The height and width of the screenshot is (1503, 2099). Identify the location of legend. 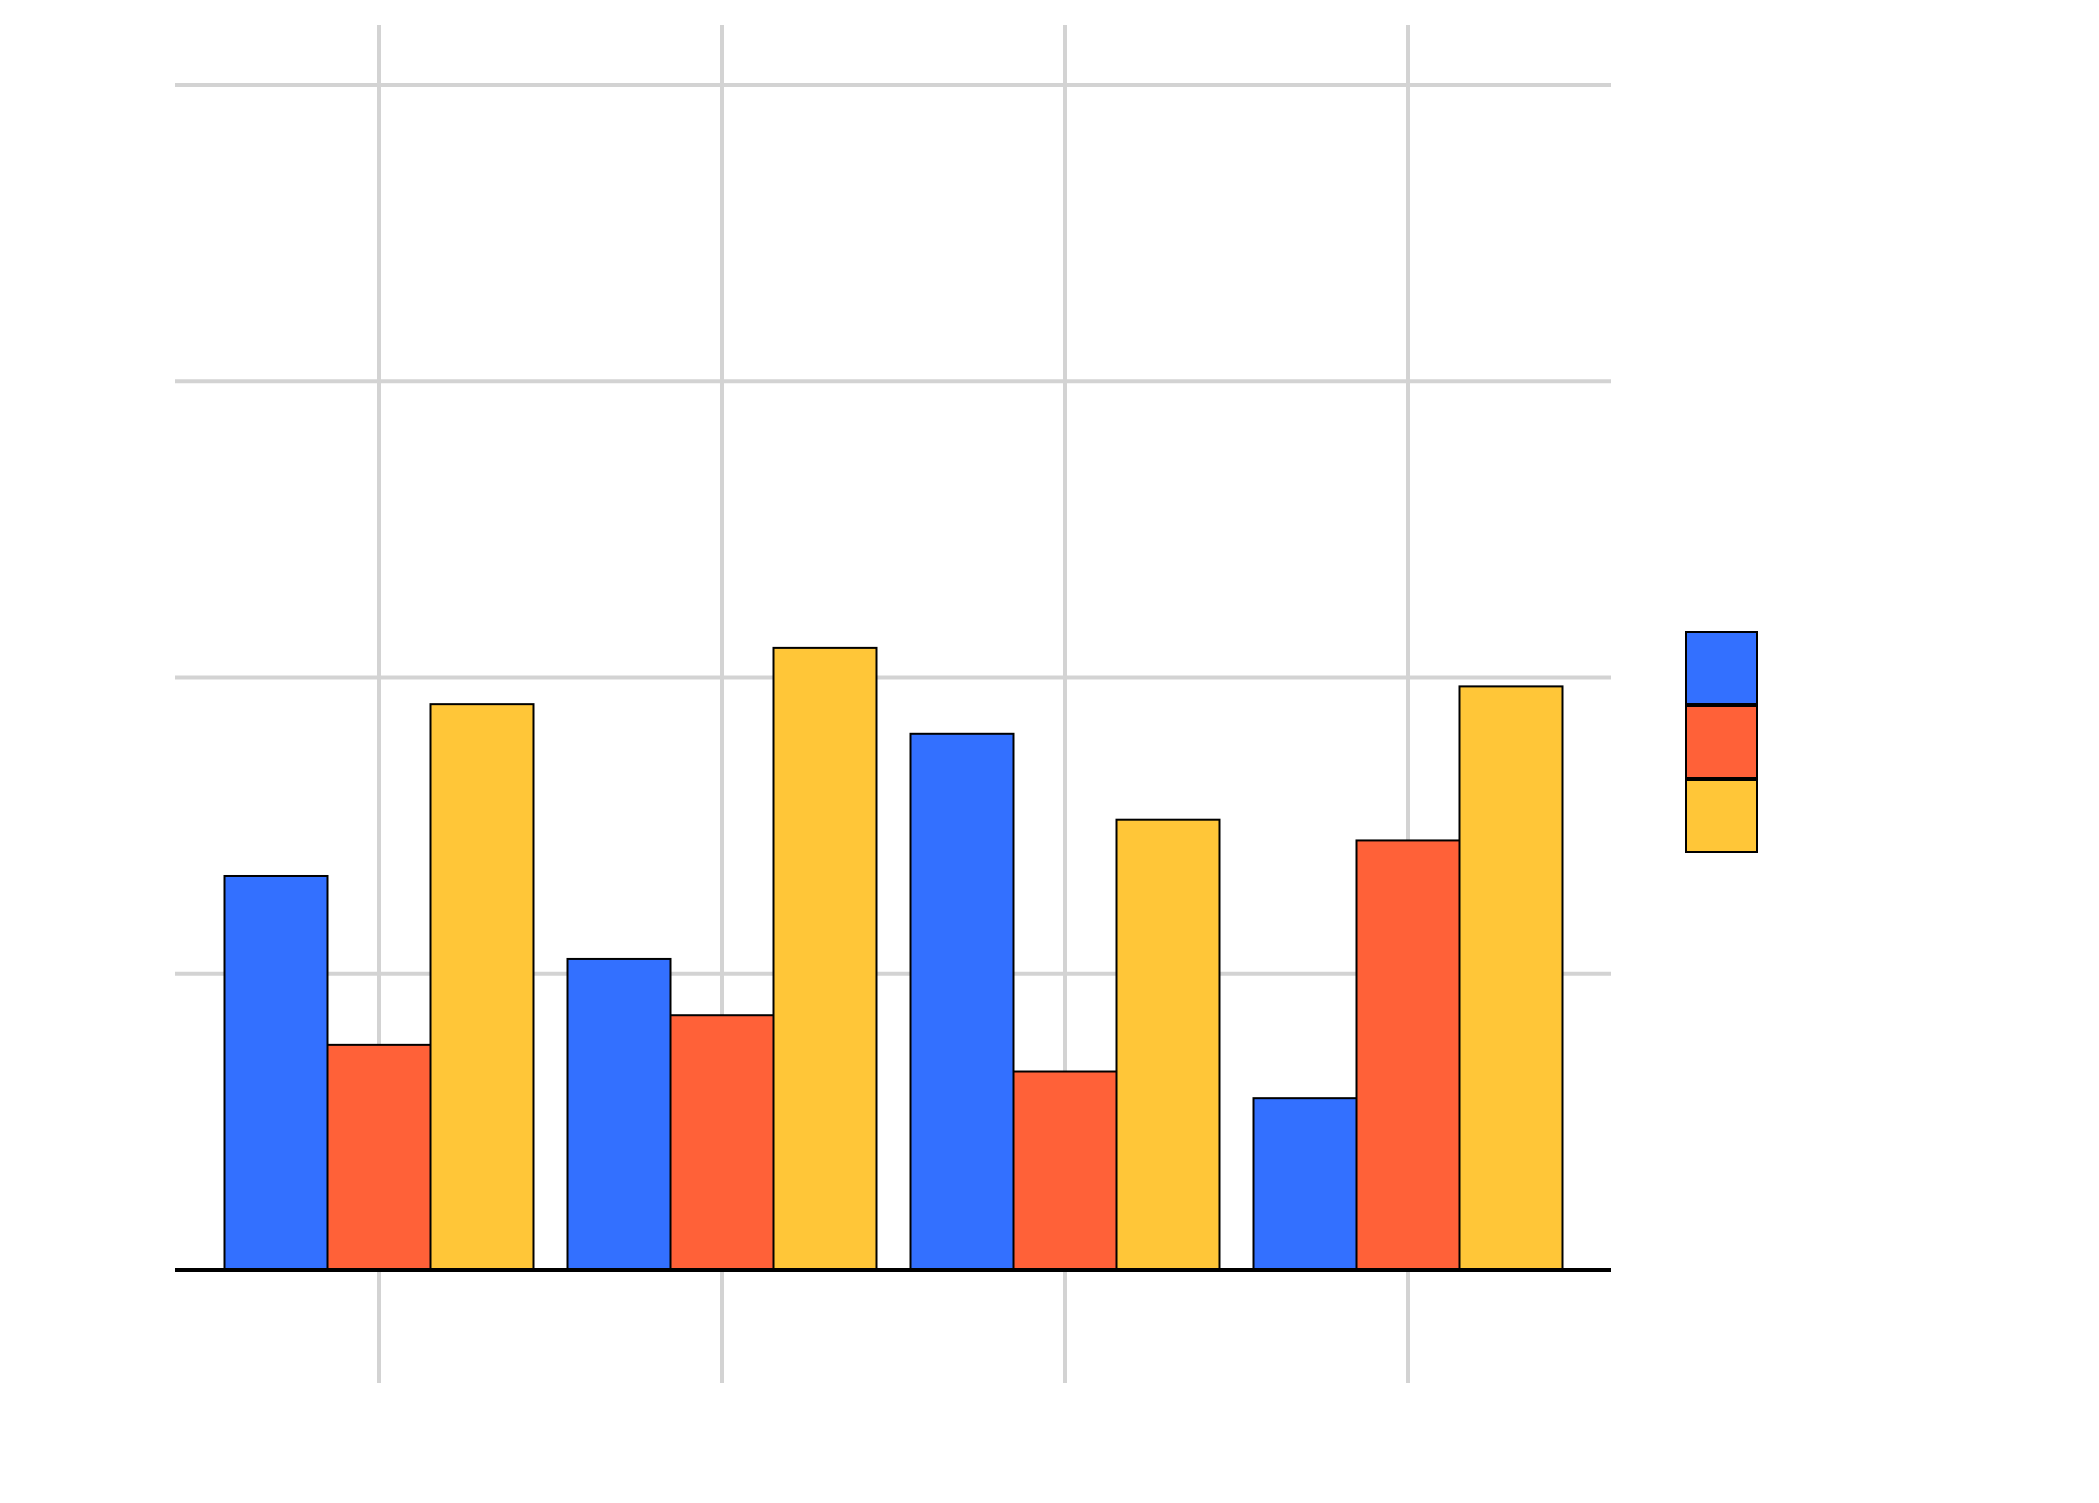
(1721, 742).